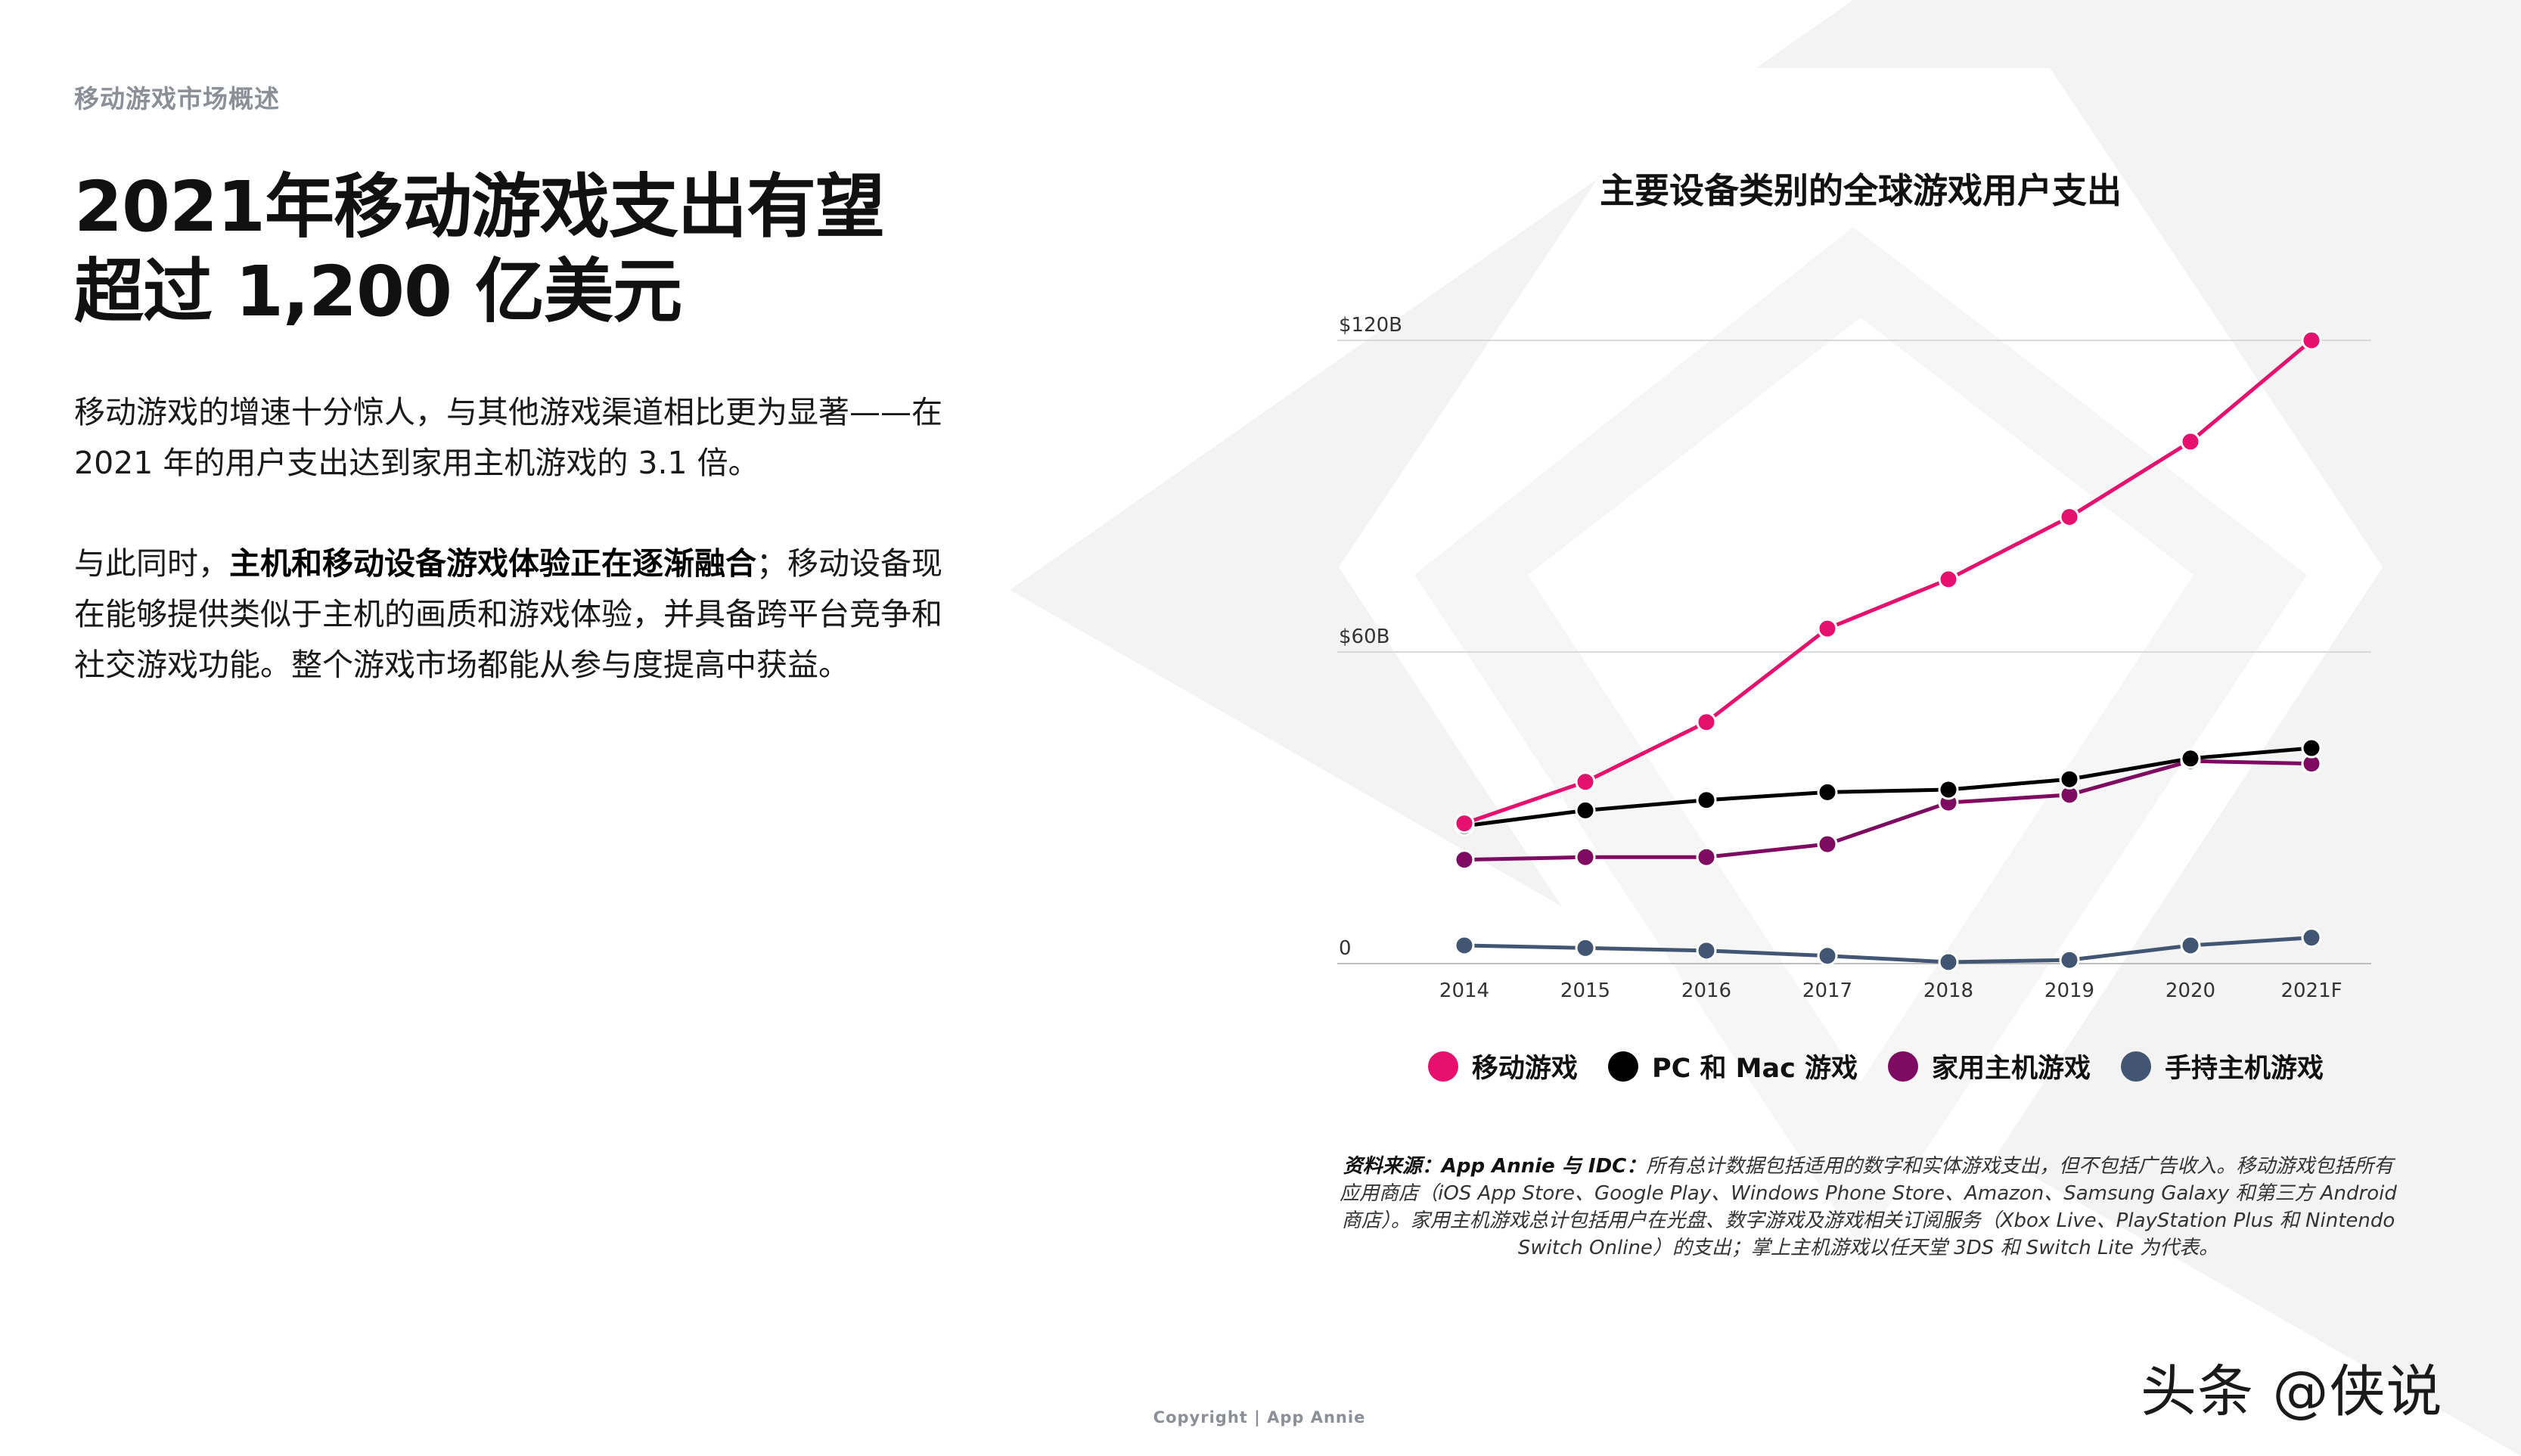  I want to click on title-line-1: 2021年移动游戏支出有望, so click(479, 206).